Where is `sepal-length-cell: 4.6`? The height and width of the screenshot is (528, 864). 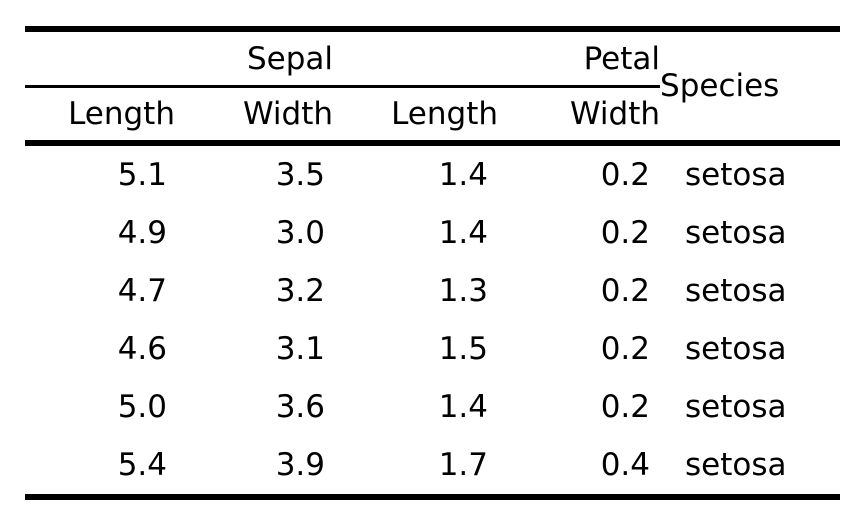 sepal-length-cell: 4.6 is located at coordinates (142, 349).